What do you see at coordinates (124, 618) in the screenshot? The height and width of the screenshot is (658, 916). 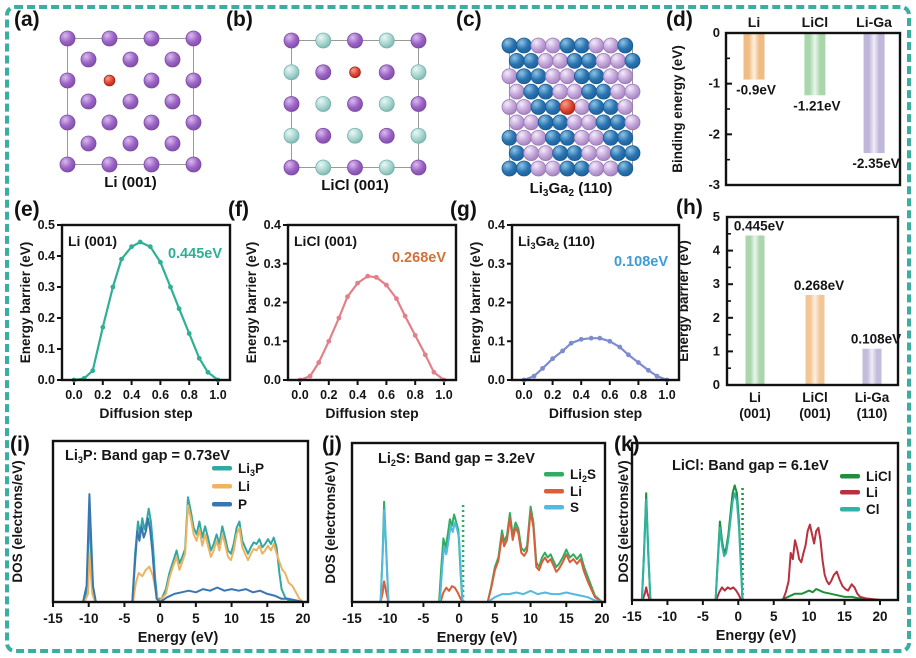 I see `x-tick-label: -5` at bounding box center [124, 618].